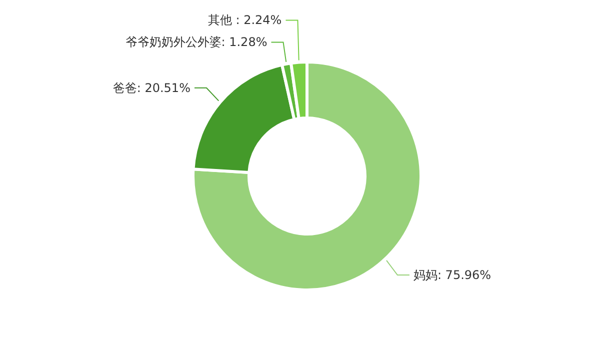  Describe the element at coordinates (464, 275) in the screenshot. I see `data-label: : 75.96%` at that location.